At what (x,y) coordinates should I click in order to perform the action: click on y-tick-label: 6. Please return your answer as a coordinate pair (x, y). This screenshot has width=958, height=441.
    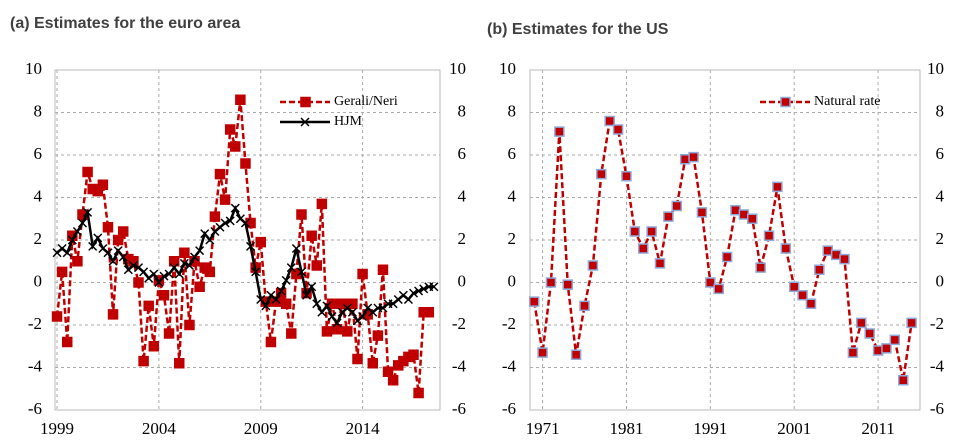
    Looking at the image, I should click on (512, 153).